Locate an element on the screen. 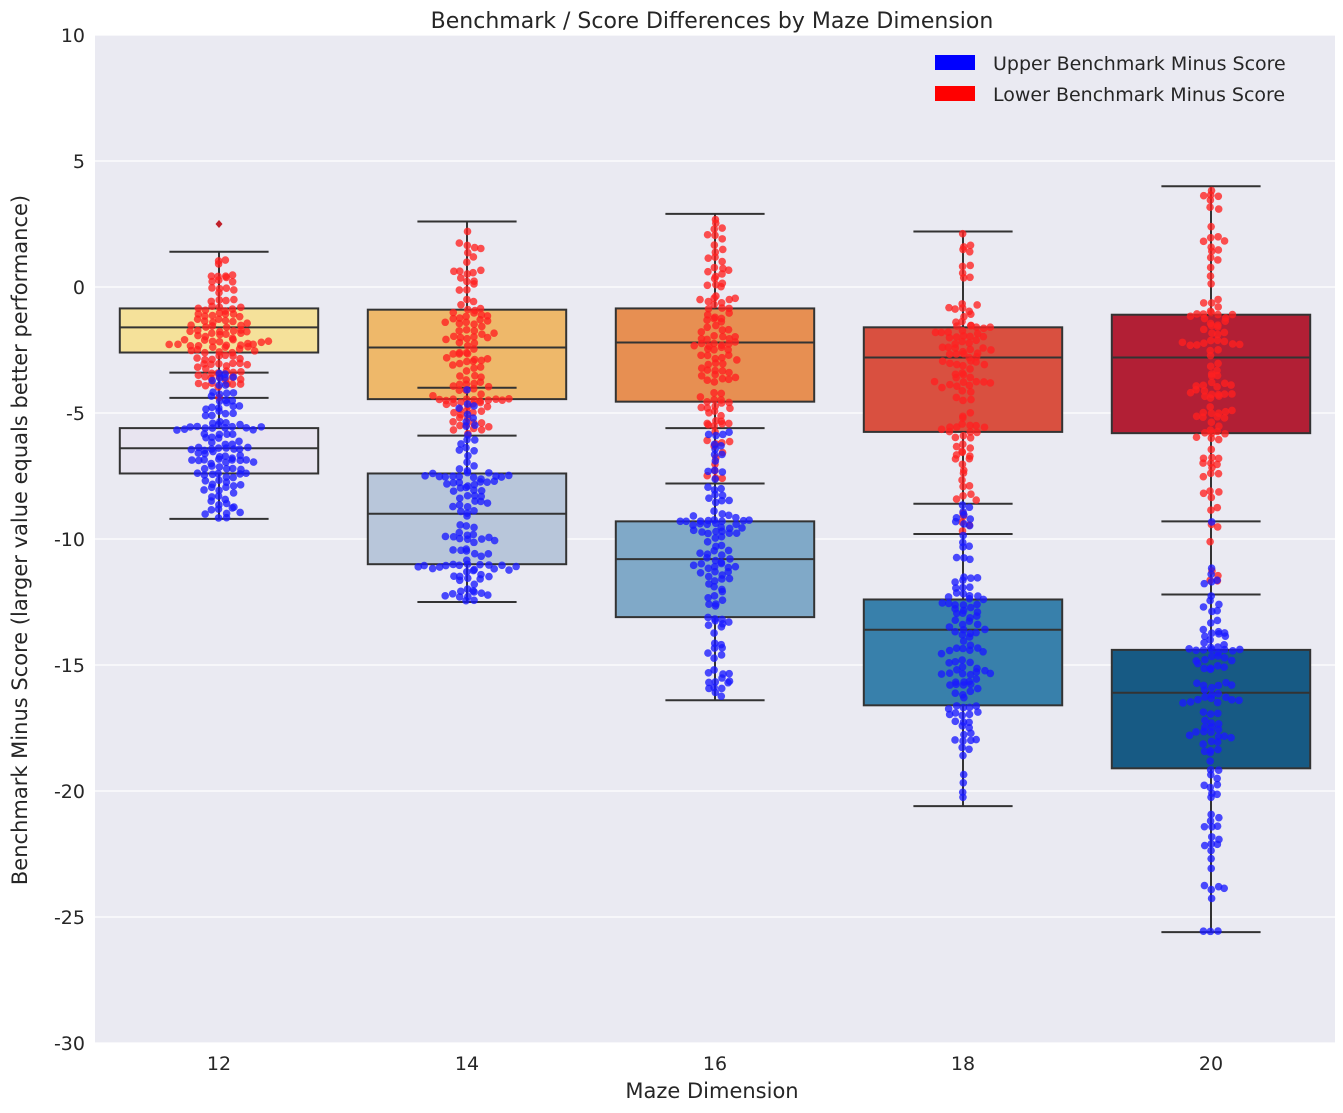 Image resolution: width=1343 pixels, height=1113 pixels. outlier-point is located at coordinates (219, 224).